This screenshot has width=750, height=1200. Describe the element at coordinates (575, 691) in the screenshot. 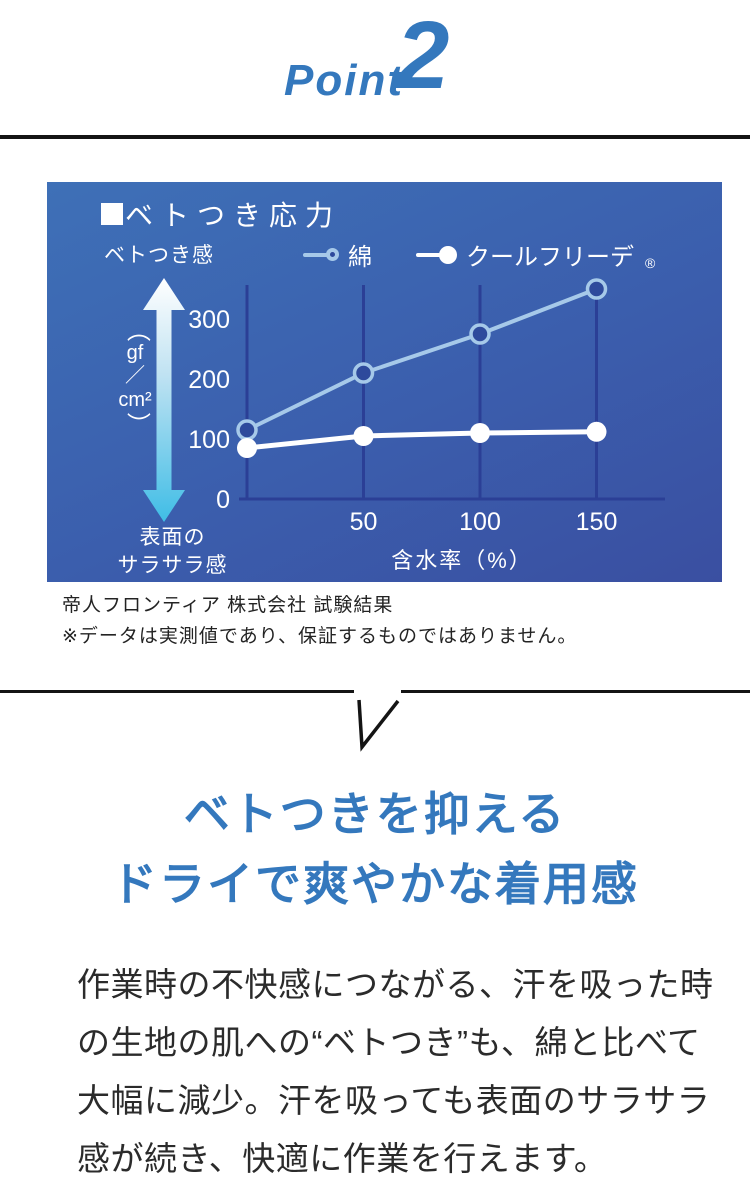

I see `mid-divider-right` at that location.